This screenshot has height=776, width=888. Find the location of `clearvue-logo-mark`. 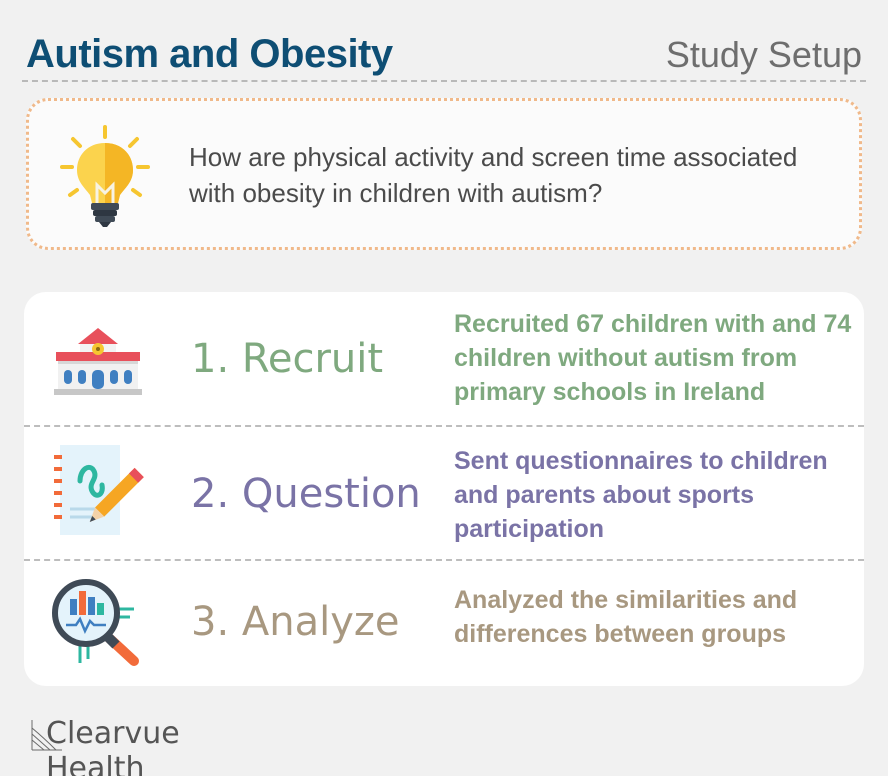

clearvue-logo-mark is located at coordinates (46, 735).